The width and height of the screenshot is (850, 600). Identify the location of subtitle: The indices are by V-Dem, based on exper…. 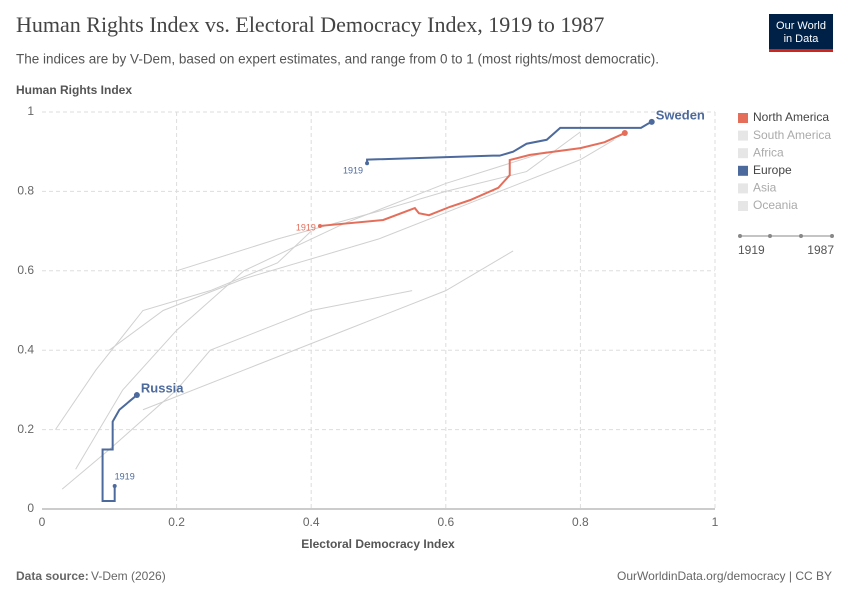
(337, 59).